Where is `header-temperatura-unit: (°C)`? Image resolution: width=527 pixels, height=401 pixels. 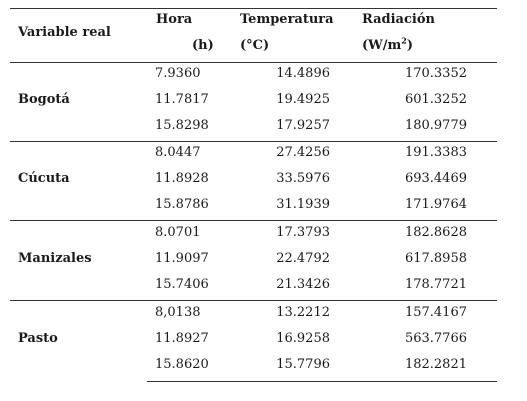
header-temperatura-unit: (°C) is located at coordinates (255, 45).